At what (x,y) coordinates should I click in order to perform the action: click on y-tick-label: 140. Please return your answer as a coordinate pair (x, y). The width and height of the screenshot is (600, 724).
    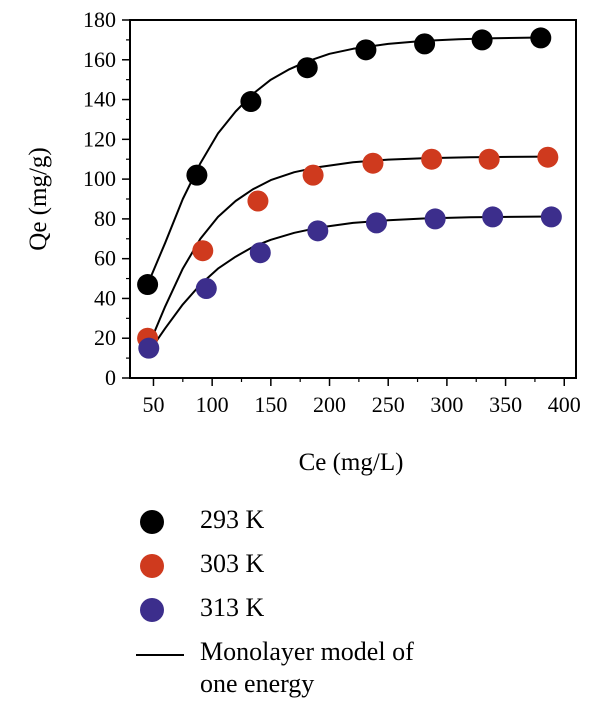
    Looking at the image, I should click on (99, 99).